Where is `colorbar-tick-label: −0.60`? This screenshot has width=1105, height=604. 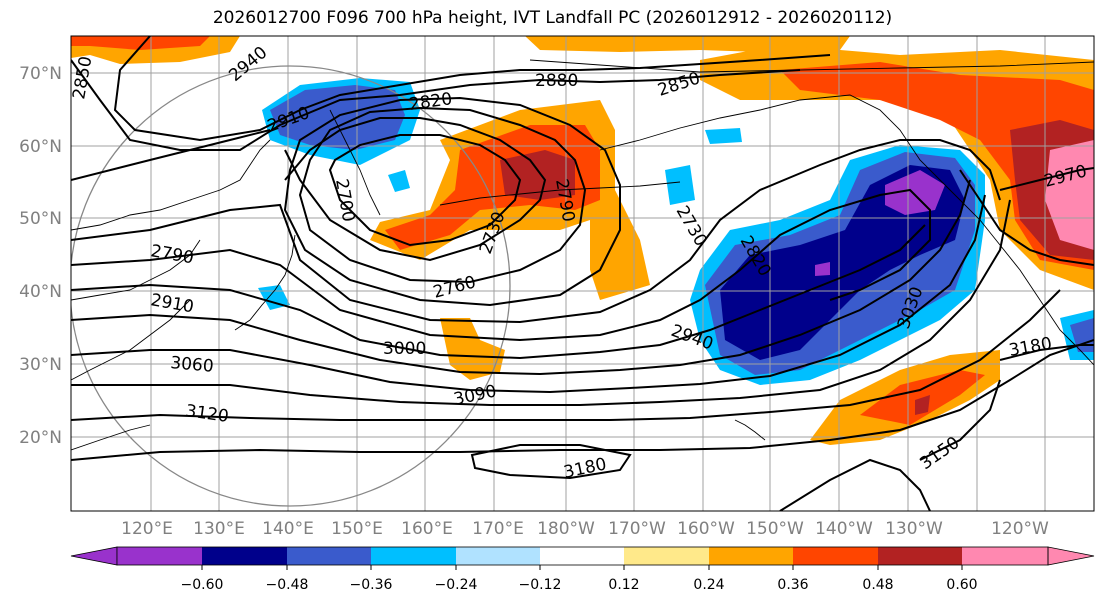 colorbar-tick-label: −0.60 is located at coordinates (202, 585).